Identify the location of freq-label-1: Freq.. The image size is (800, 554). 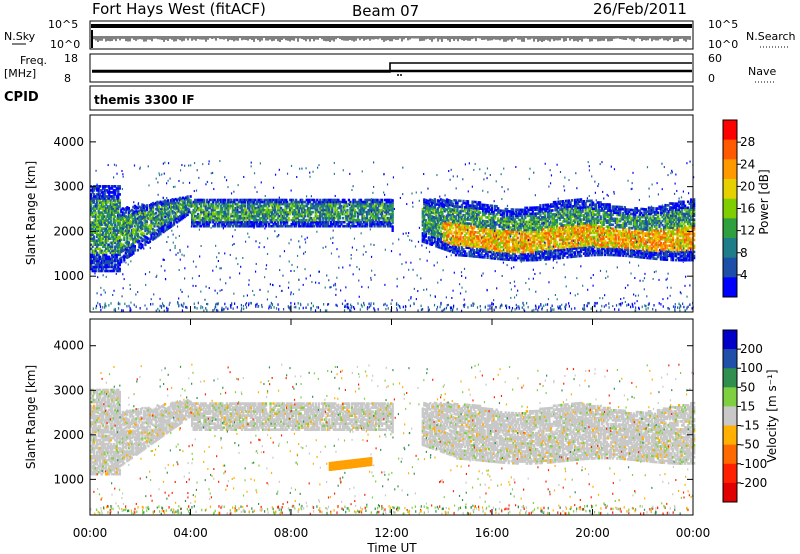
(33, 60).